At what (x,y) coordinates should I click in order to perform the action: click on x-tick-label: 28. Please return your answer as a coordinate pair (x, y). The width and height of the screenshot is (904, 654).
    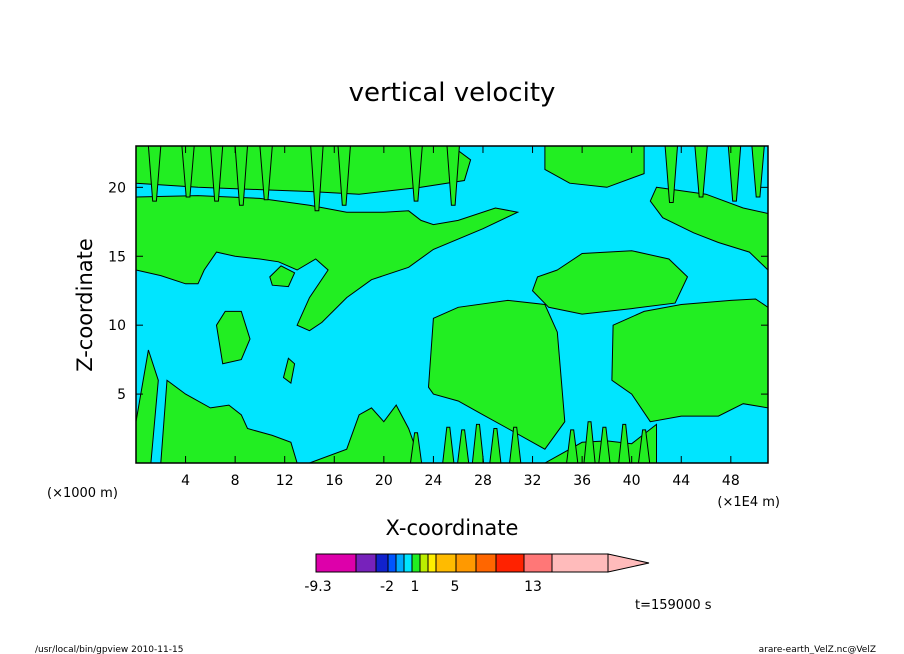
    Looking at the image, I should click on (483, 481).